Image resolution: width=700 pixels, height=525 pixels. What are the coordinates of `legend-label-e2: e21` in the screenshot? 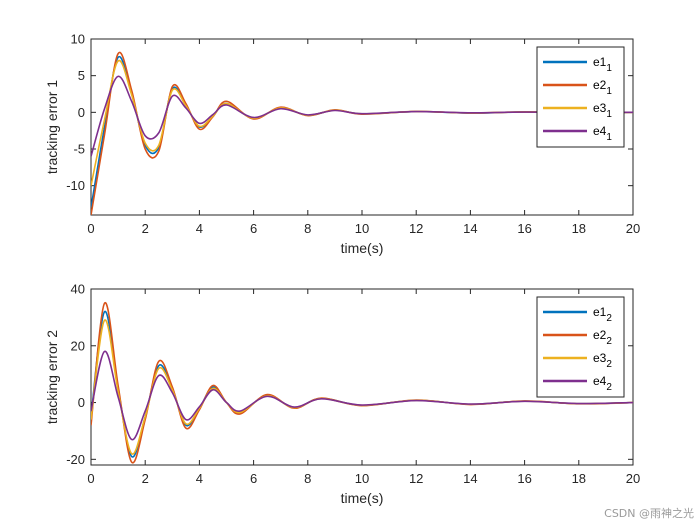 It's located at (602, 87).